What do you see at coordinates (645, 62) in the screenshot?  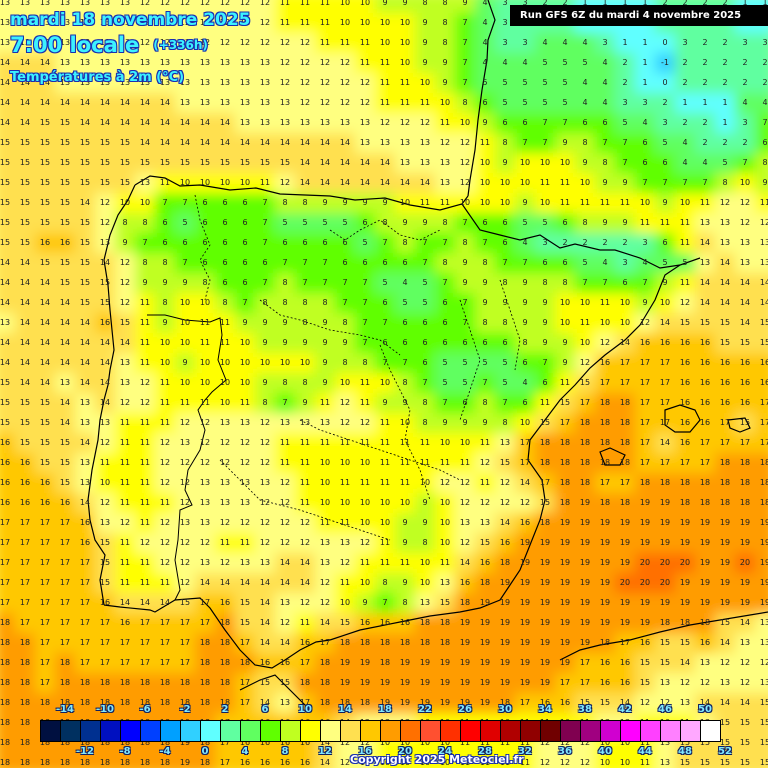 I see `grid-value: 1` at bounding box center [645, 62].